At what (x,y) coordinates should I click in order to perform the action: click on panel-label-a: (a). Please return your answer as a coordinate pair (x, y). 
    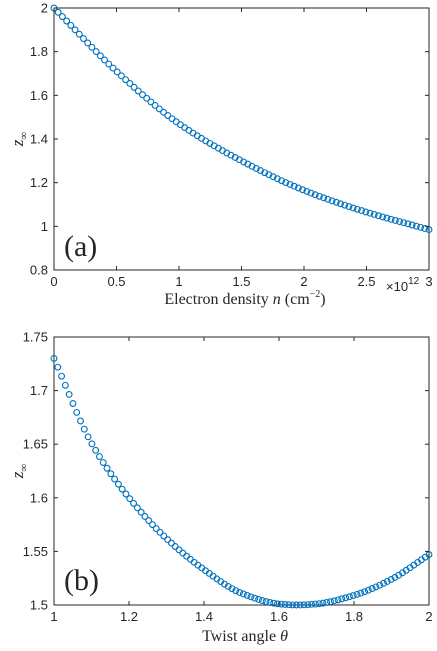
    Looking at the image, I should click on (80, 246).